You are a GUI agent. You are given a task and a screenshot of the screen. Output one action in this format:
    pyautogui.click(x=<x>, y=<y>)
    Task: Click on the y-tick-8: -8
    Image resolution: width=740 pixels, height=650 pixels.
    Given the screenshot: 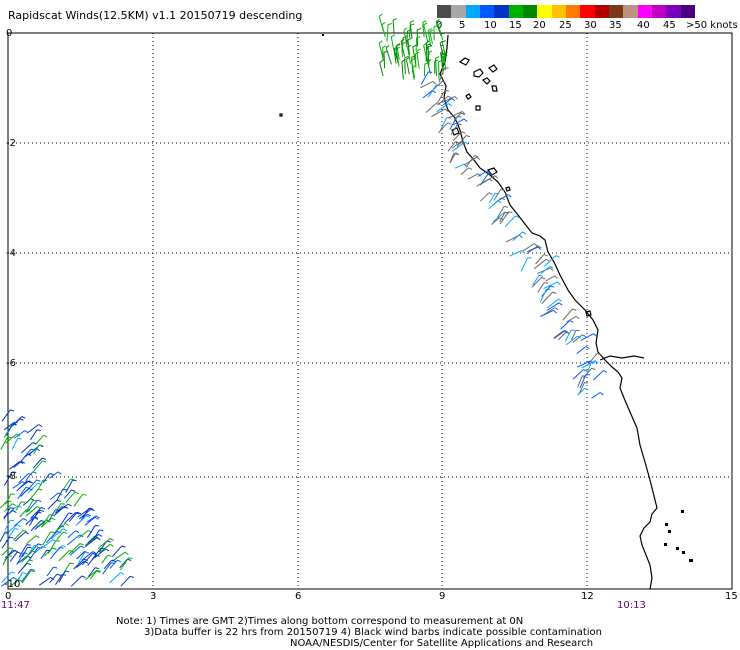 What is the action you would take?
    pyautogui.click(x=11, y=476)
    